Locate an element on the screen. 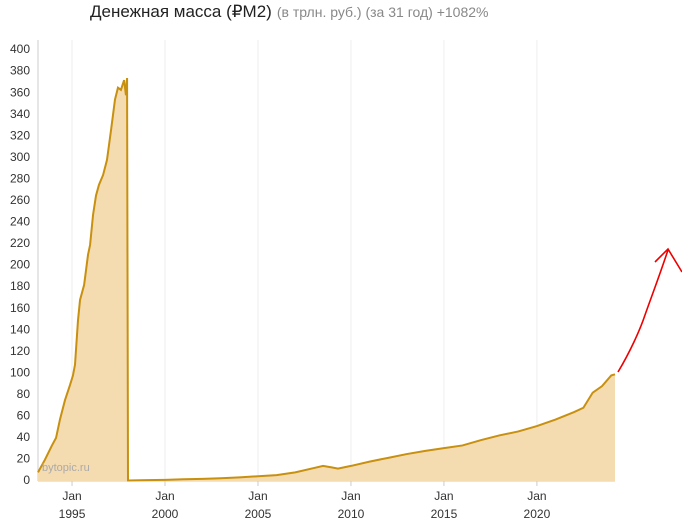  y-tick-label: 200 is located at coordinates (20, 265).